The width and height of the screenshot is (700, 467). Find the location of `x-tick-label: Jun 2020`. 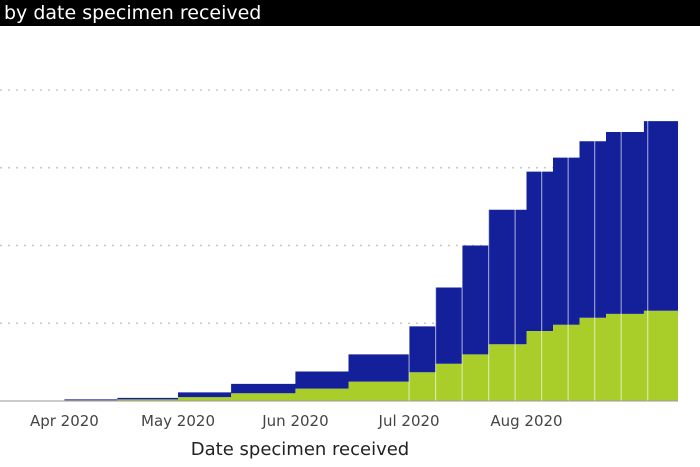

x-tick-label: Jun 2020 is located at coordinates (294, 421).